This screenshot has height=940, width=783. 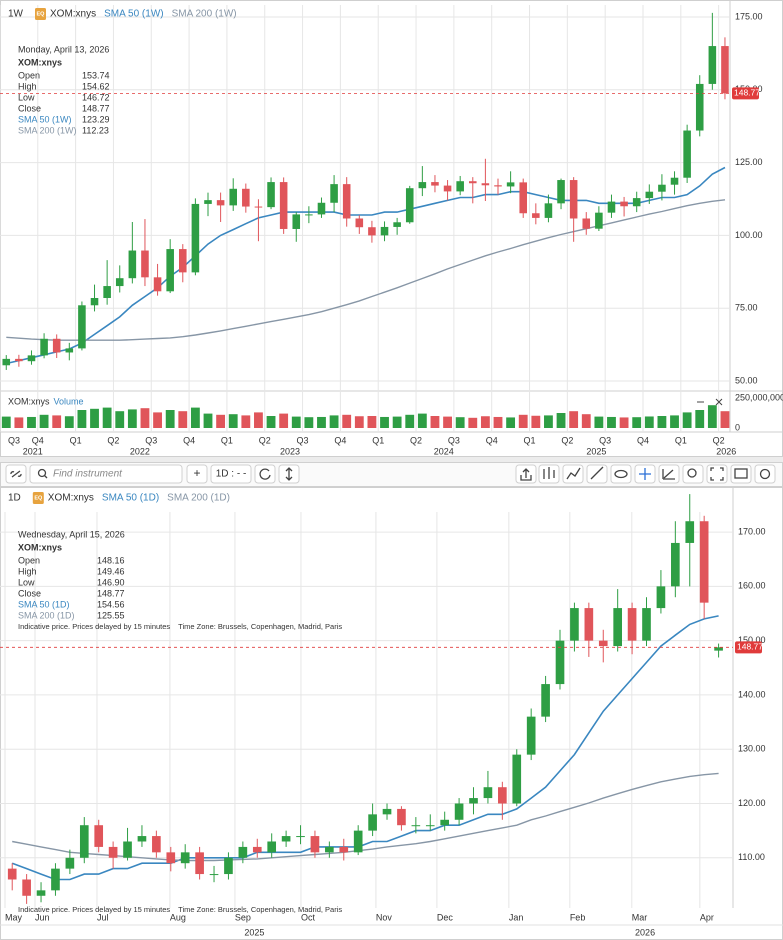 I want to click on add-label: +, so click(x=196, y=473).